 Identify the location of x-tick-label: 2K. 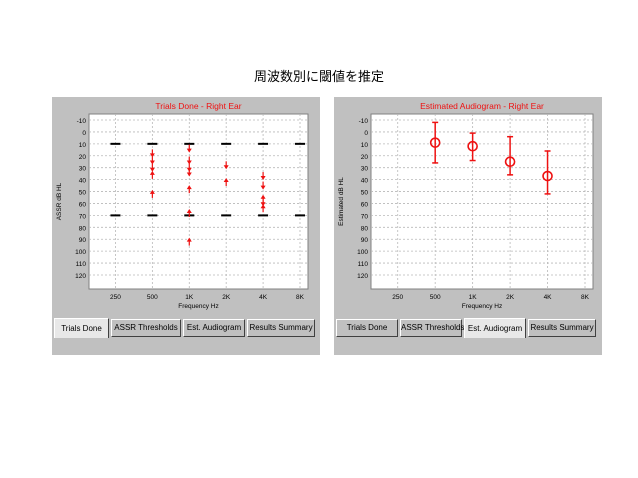
(510, 297).